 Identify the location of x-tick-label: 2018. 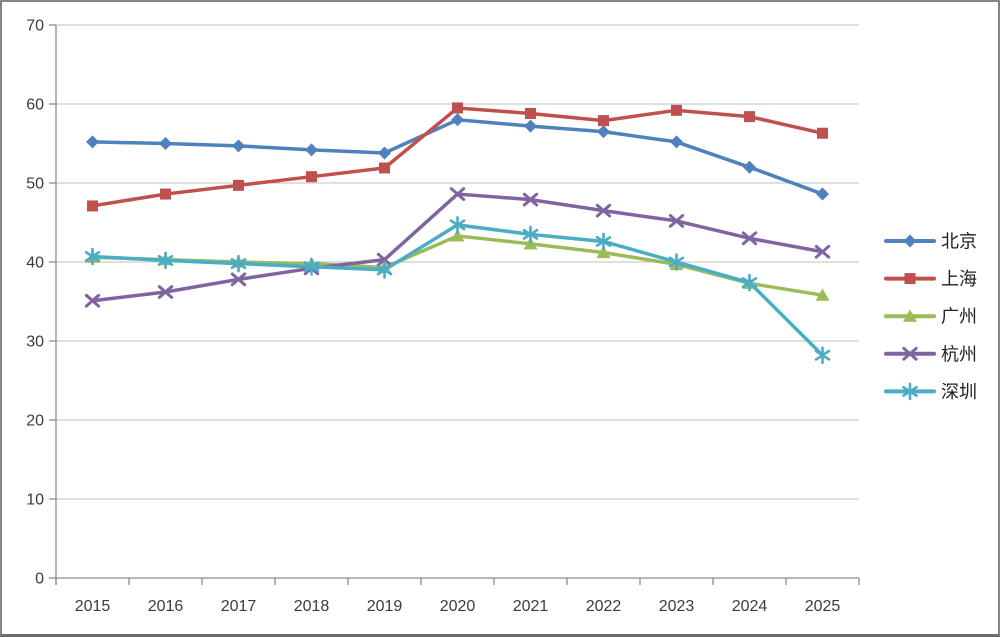
(312, 606).